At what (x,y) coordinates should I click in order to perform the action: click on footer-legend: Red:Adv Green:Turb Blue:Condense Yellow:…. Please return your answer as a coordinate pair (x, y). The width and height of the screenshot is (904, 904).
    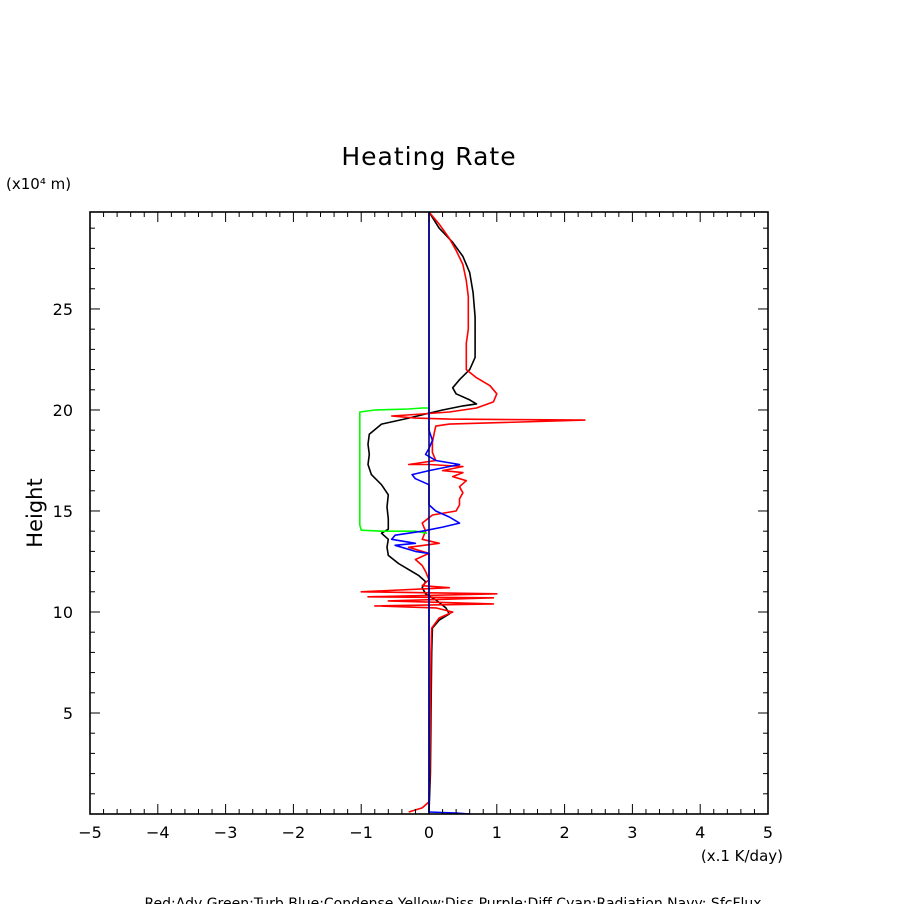
    Looking at the image, I should click on (452, 900).